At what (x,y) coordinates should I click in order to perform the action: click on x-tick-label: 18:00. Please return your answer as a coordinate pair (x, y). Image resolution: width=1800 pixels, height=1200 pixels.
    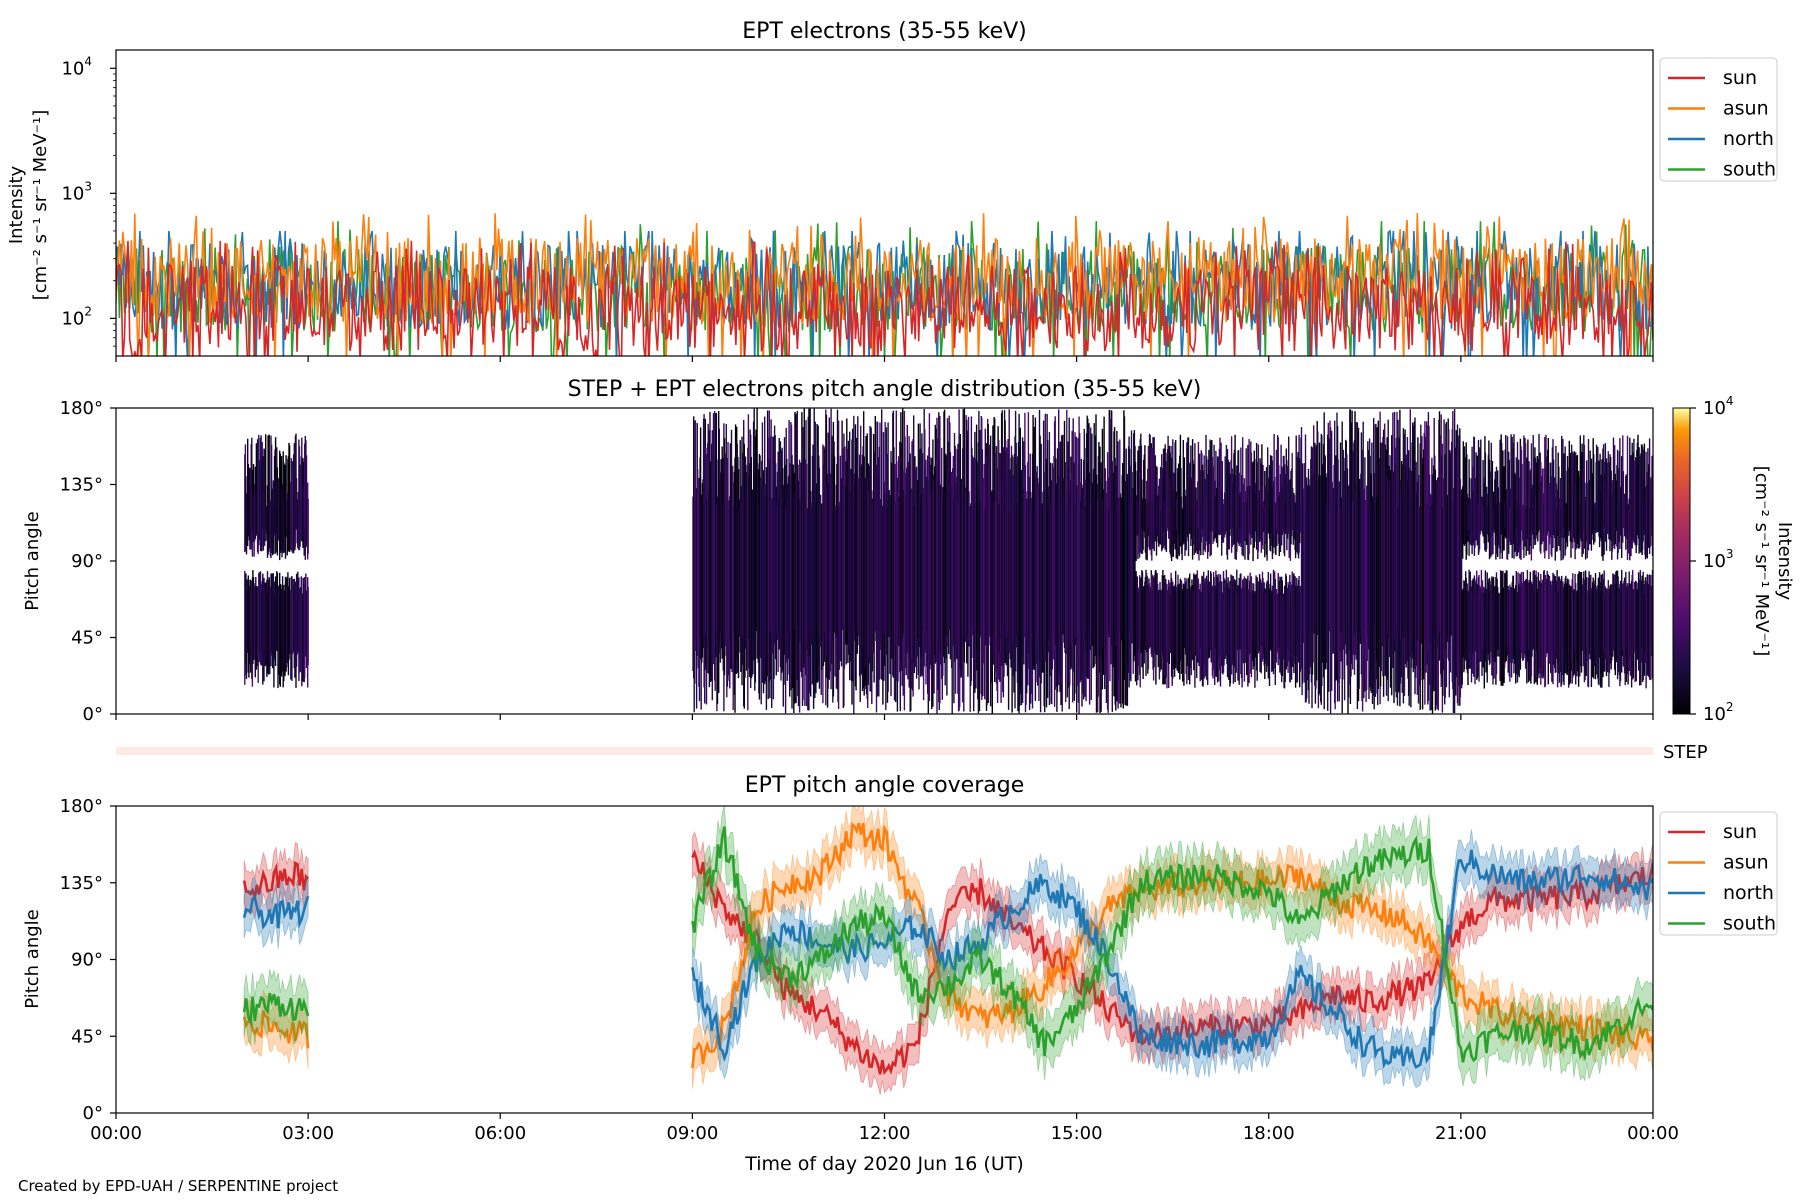
    Looking at the image, I should click on (1269, 1133).